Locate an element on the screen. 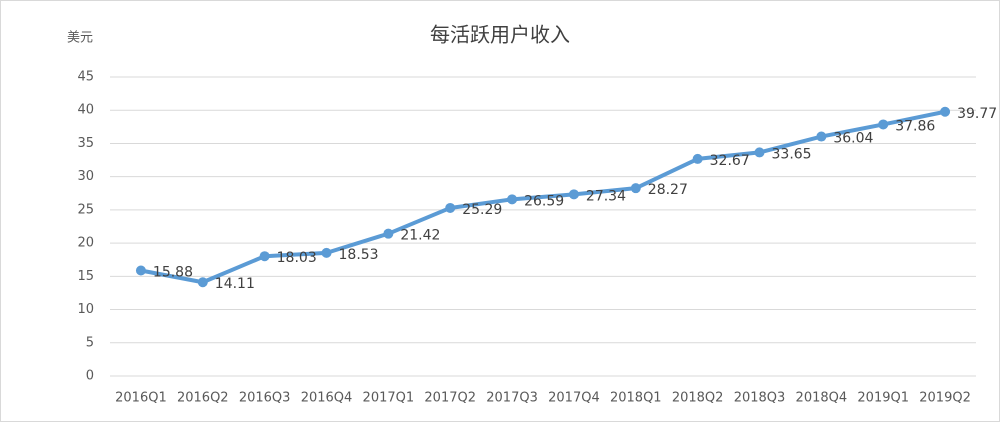 The width and height of the screenshot is (1000, 422). x-tick-label: 2018Q4 is located at coordinates (822, 398).